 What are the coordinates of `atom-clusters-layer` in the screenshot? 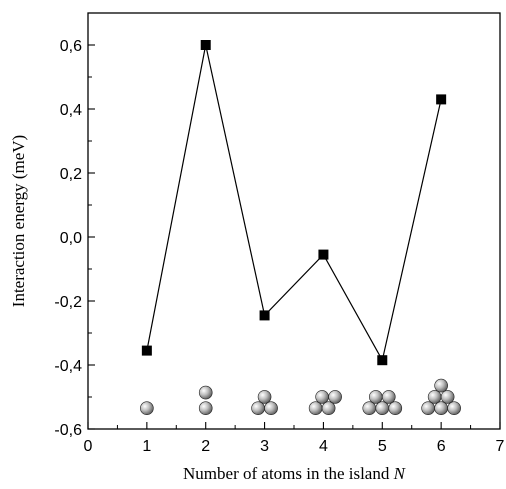 It's located at (300, 397).